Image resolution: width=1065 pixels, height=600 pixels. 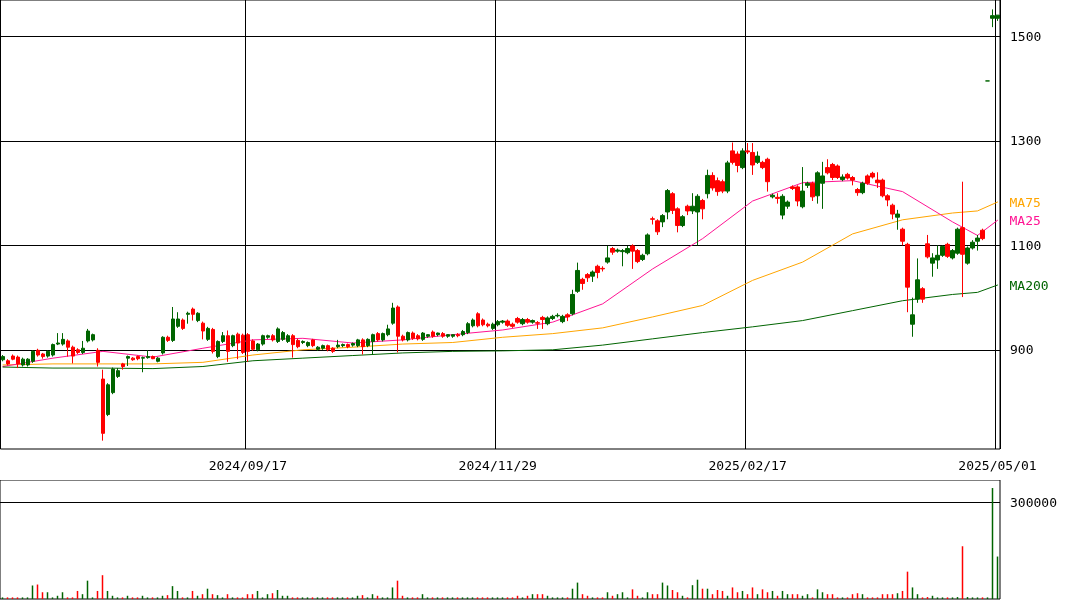 I want to click on y-tick-label: 300000, so click(x=1033, y=503).